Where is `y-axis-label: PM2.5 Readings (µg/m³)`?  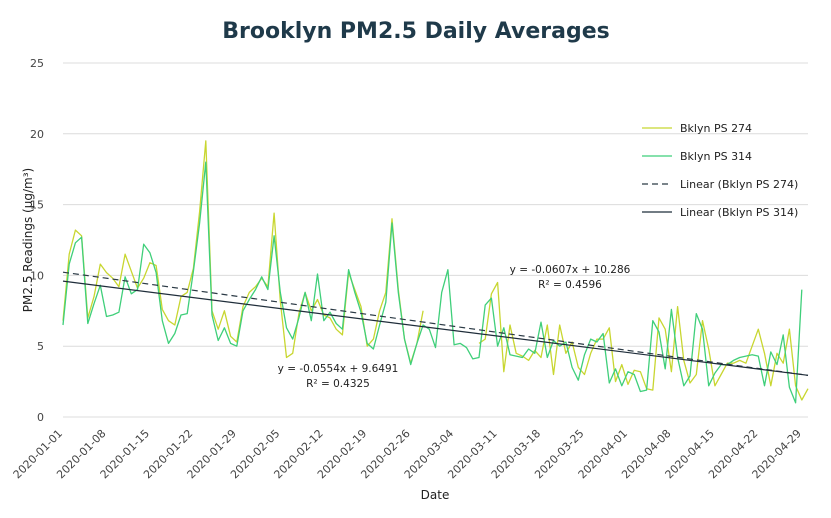 y-axis-label: PM2.5 Readings (µg/m³) is located at coordinates (28, 240).